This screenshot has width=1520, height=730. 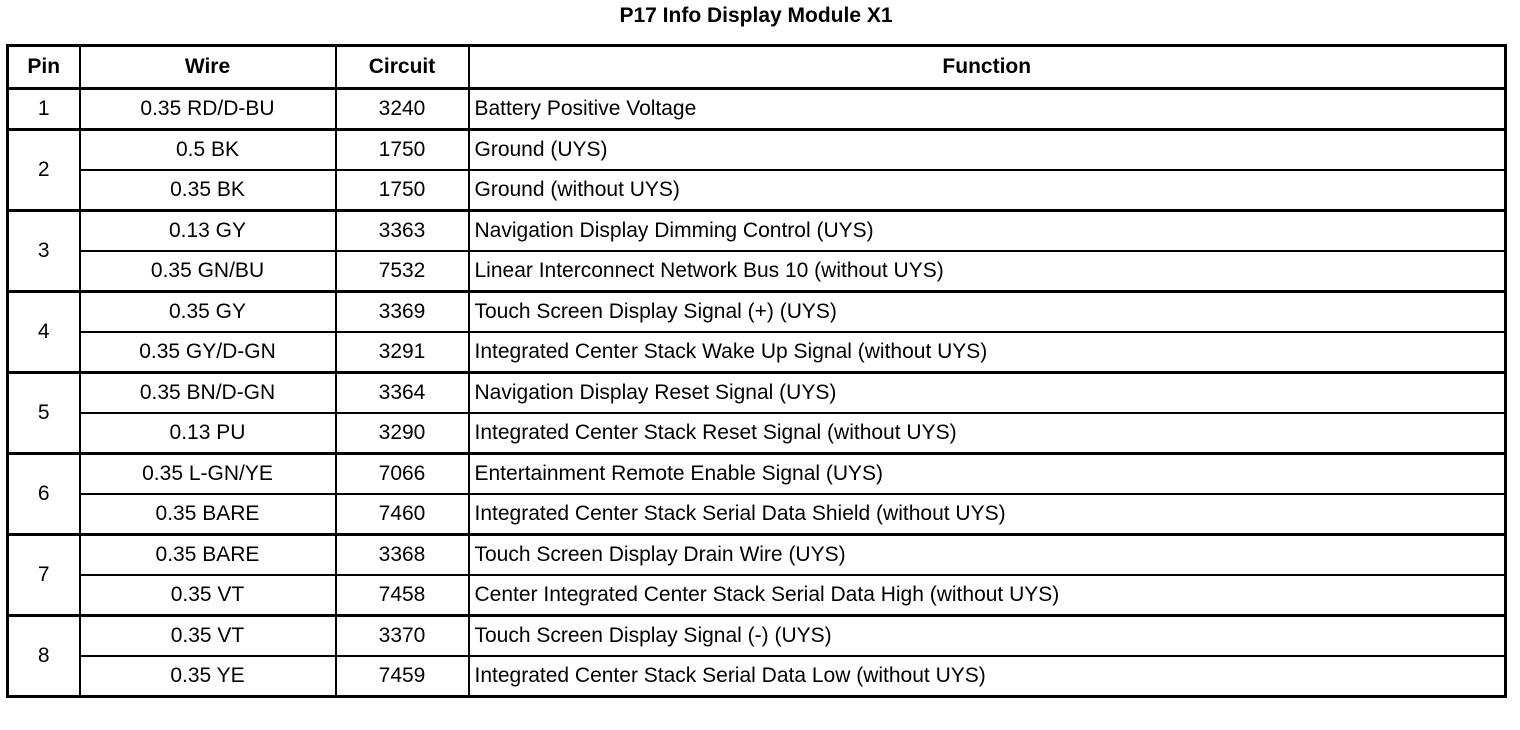 I want to click on pin-cell: 3, so click(x=43, y=251).